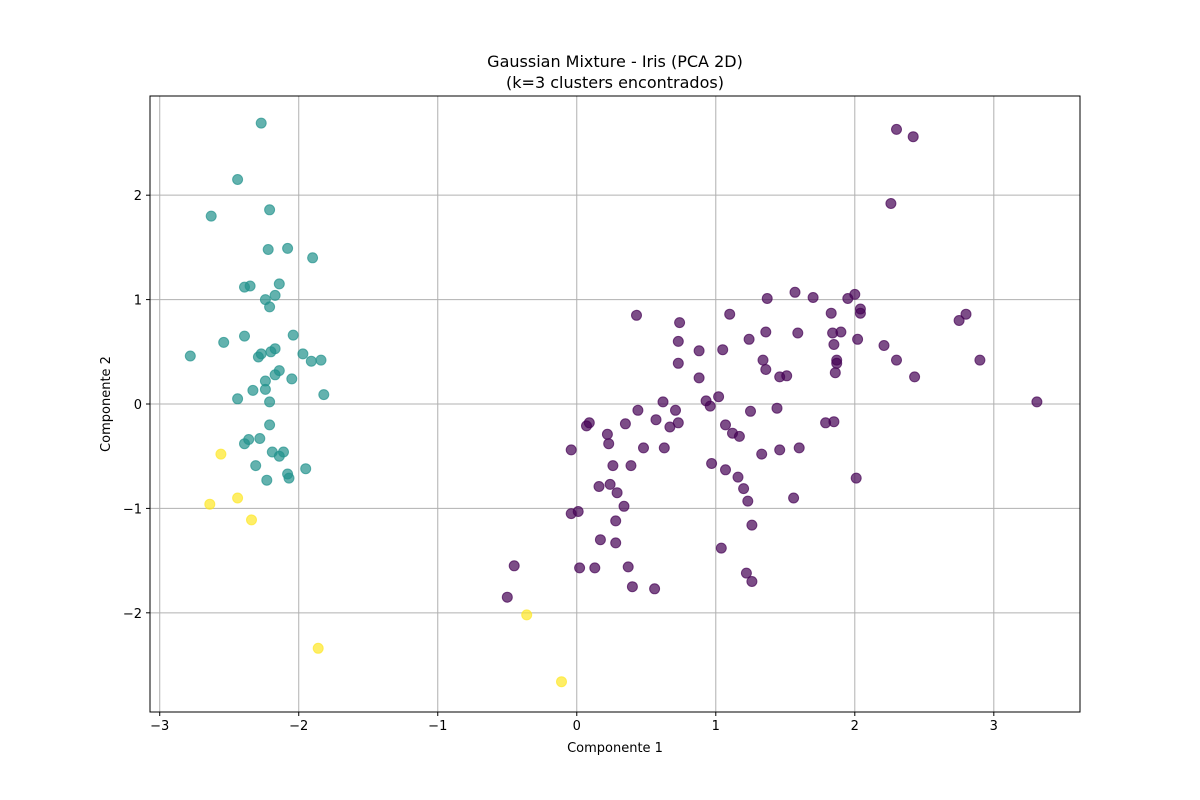 Image resolution: width=1200 pixels, height=800 pixels. What do you see at coordinates (138, 196) in the screenshot?
I see `y-tick-label: 2` at bounding box center [138, 196].